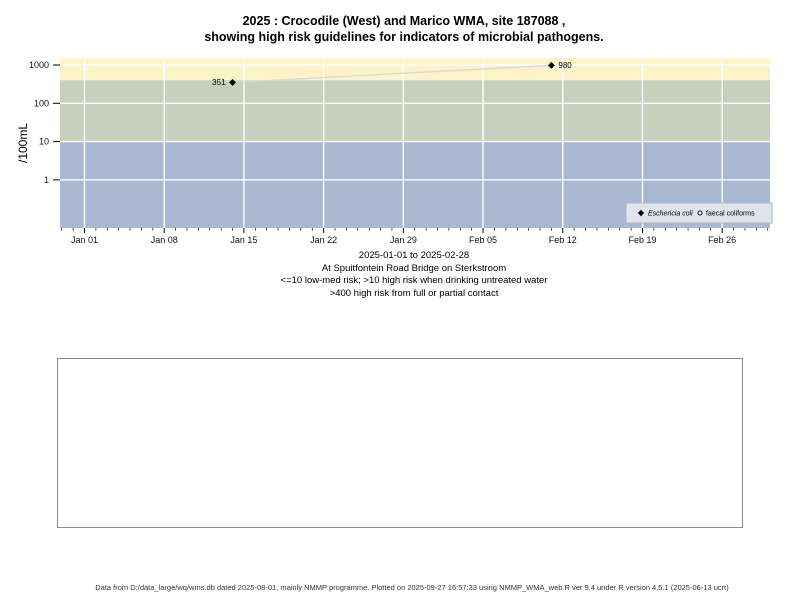  I want to click on risk-band-above-400-high-risk-contact, so click(415, 69).